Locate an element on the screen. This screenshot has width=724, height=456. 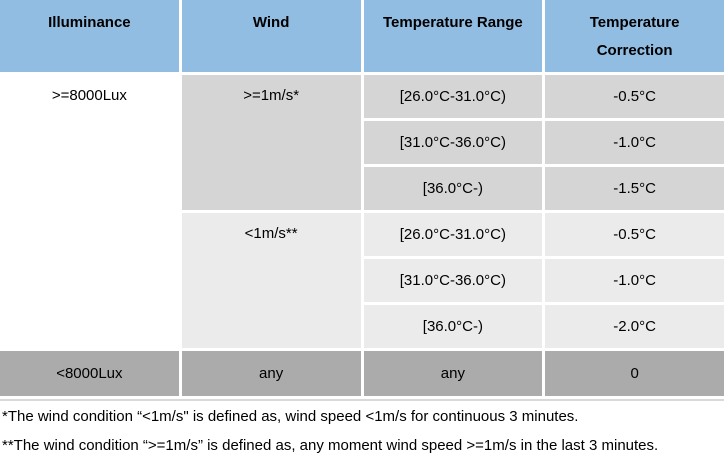
cell-range-row5: [31.0°C-36.0°C) is located at coordinates (453, 280).